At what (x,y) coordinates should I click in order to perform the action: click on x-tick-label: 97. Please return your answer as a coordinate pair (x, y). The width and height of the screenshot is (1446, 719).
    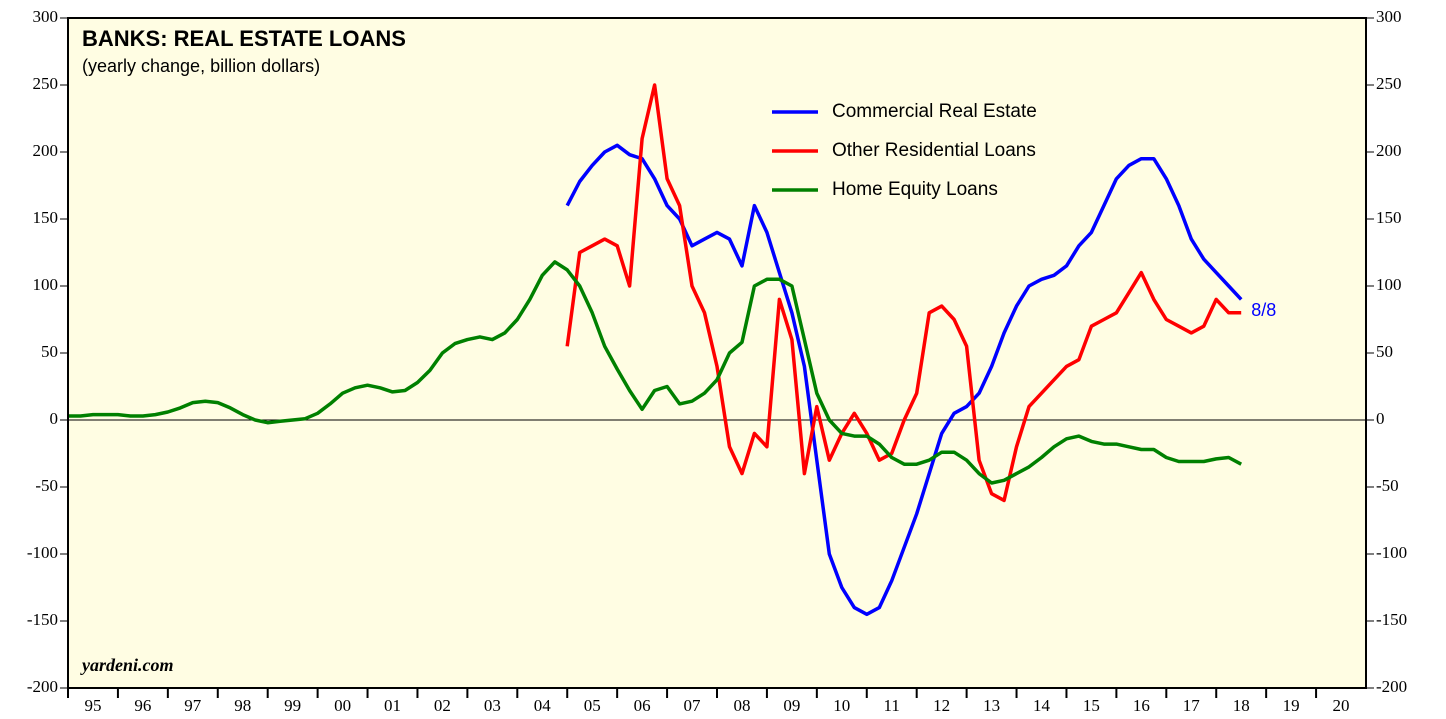
    Looking at the image, I should click on (193, 705).